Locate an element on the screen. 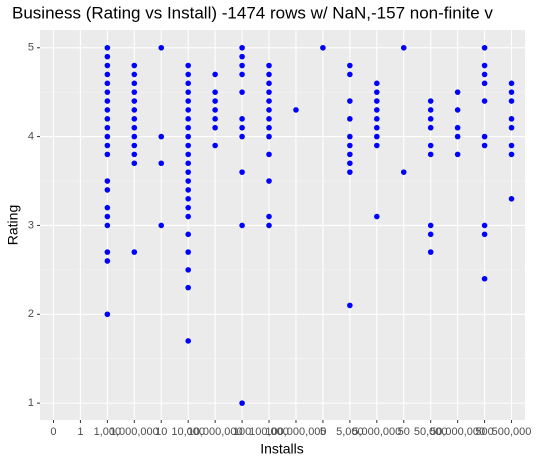  x-tick-label: 50 is located at coordinates (404, 432).